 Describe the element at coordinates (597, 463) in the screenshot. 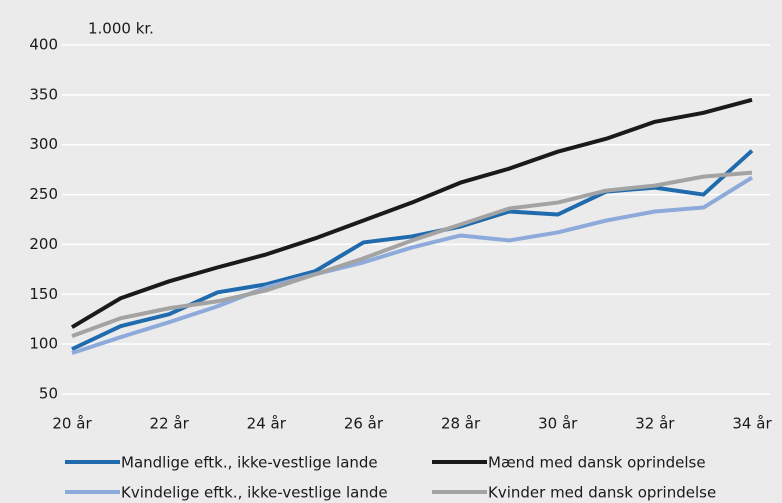

I see `legend-label: Mænd med dansk oprindelse` at that location.